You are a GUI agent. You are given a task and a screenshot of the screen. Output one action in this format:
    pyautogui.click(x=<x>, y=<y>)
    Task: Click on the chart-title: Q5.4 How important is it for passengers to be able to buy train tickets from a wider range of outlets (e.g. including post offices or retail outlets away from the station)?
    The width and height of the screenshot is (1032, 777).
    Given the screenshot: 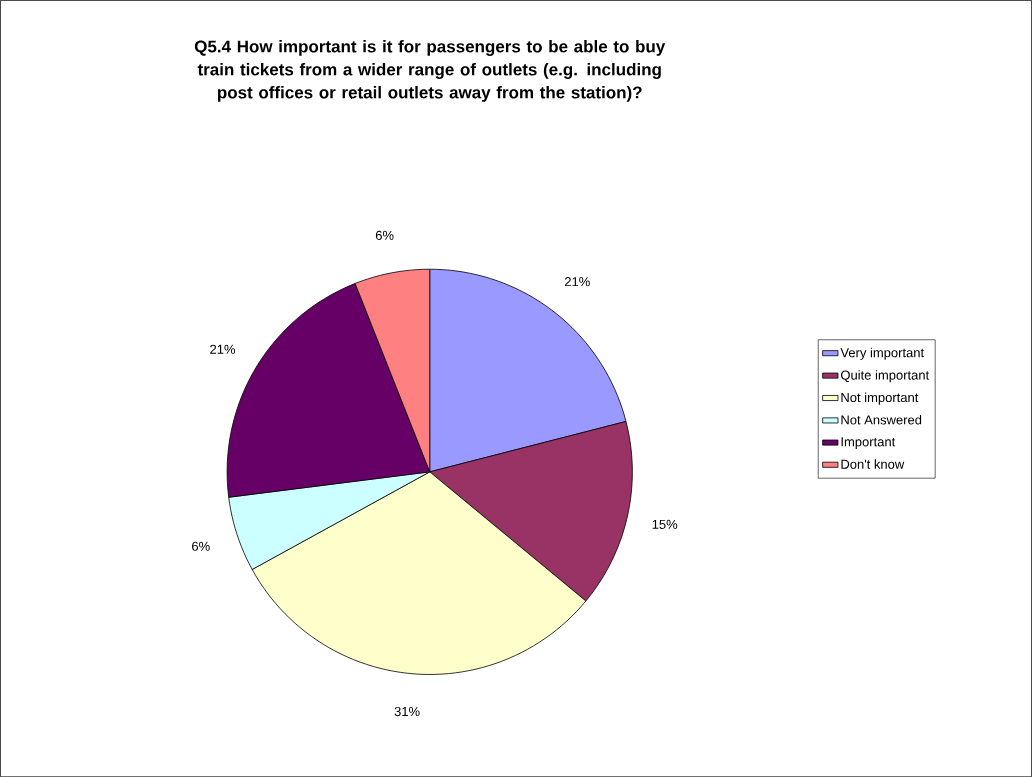 What is the action you would take?
    pyautogui.click(x=430, y=70)
    